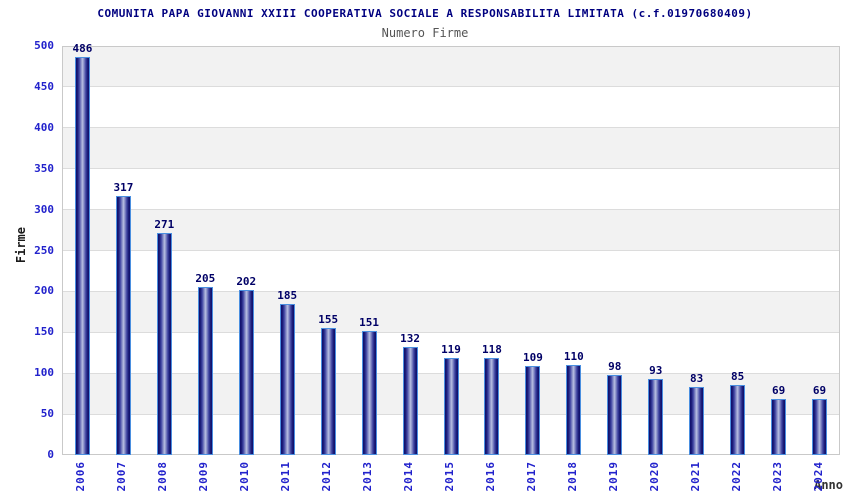  Describe the element at coordinates (44, 86) in the screenshot. I see `y-tick-label: 450` at that location.